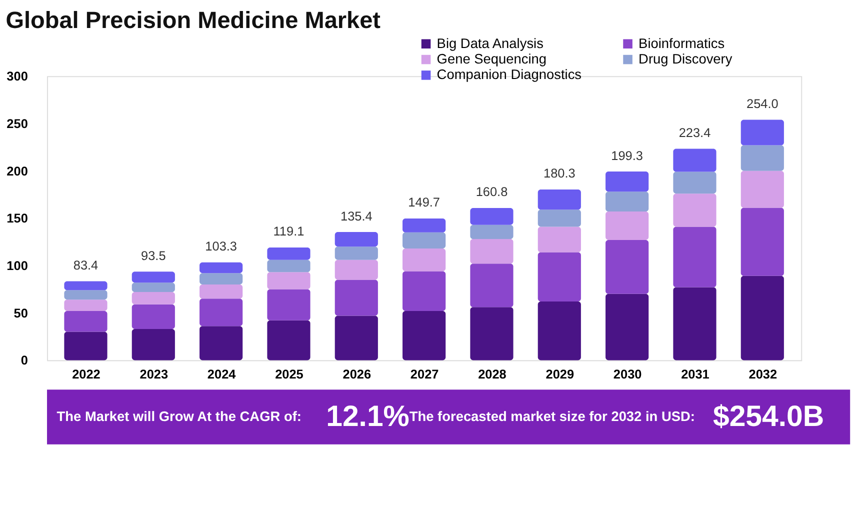 The width and height of the screenshot is (855, 505). What do you see at coordinates (490, 43) in the screenshot?
I see `legend-label: Big Data Analysis` at bounding box center [490, 43].